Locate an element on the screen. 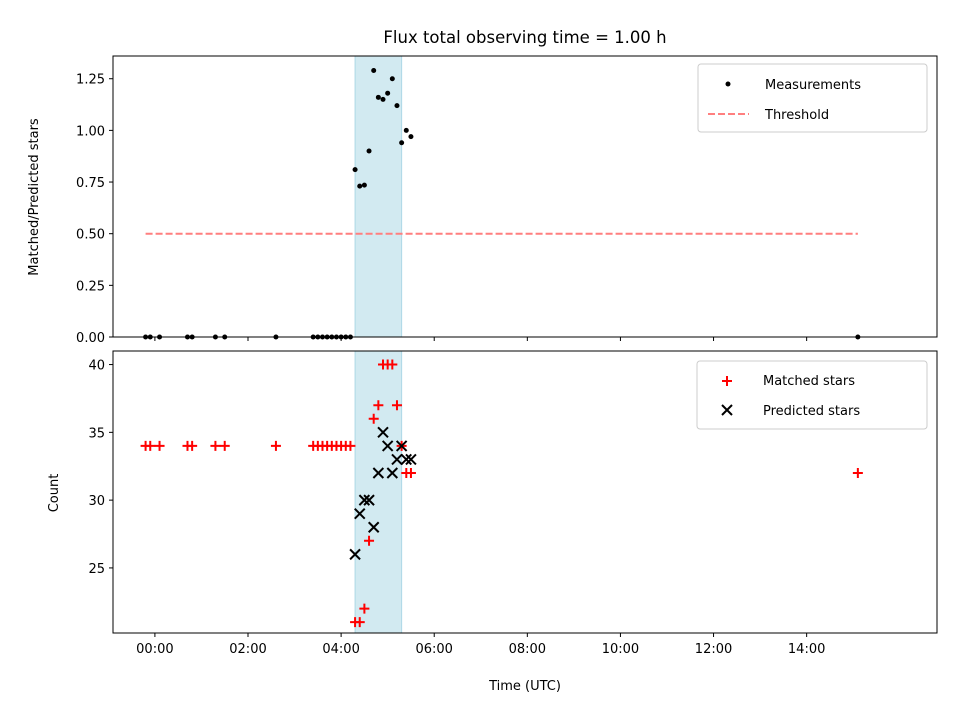 The image size is (960, 720). top-y-axis-label: Matched/Predicted stars is located at coordinates (34, 197).